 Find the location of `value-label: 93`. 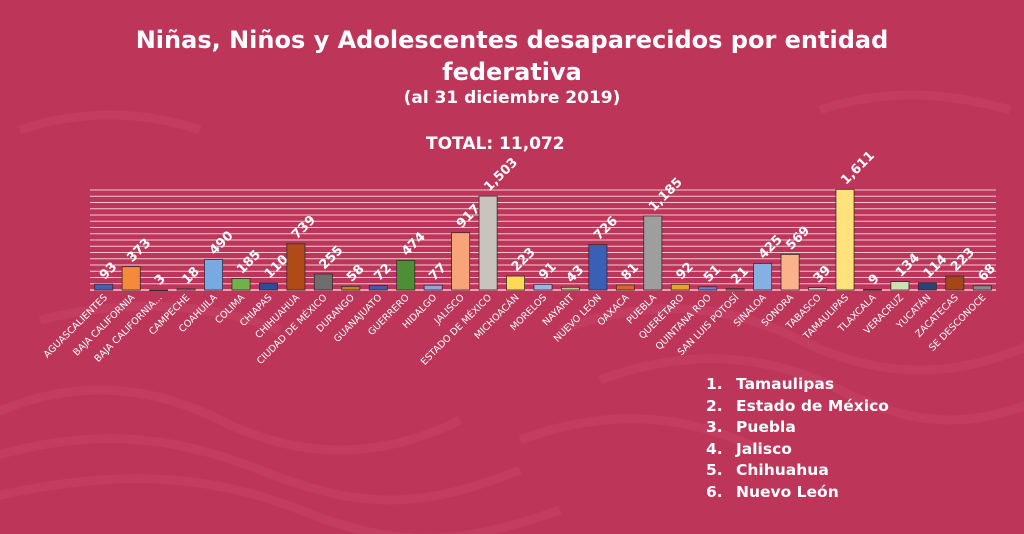

value-label: 93 is located at coordinates (108, 271).